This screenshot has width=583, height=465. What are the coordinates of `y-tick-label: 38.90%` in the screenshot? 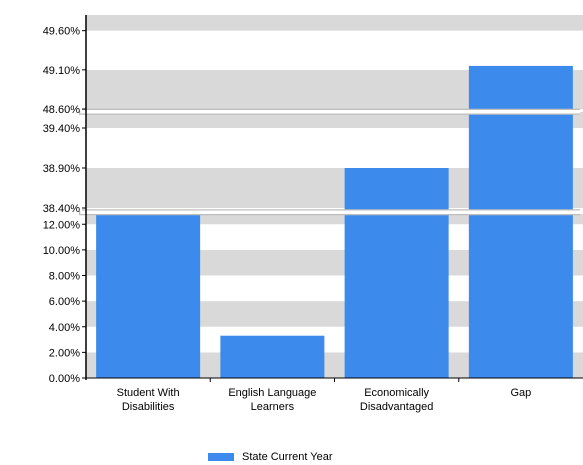 It's located at (62, 169).